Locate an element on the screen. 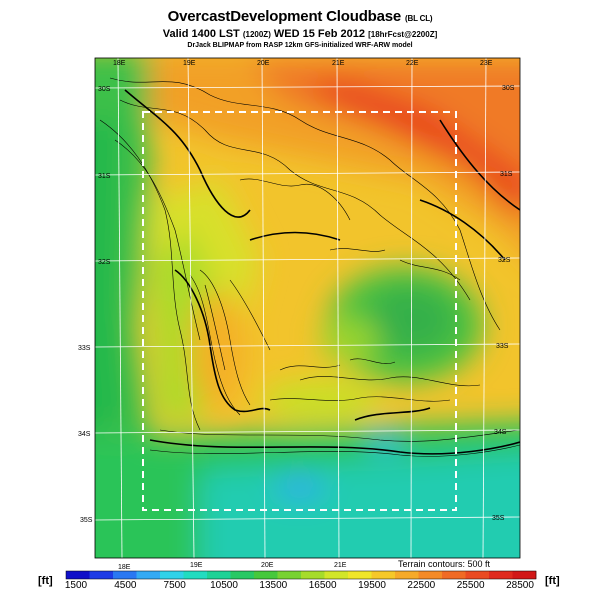  map-title-tag: (BL CL) is located at coordinates (419, 18).